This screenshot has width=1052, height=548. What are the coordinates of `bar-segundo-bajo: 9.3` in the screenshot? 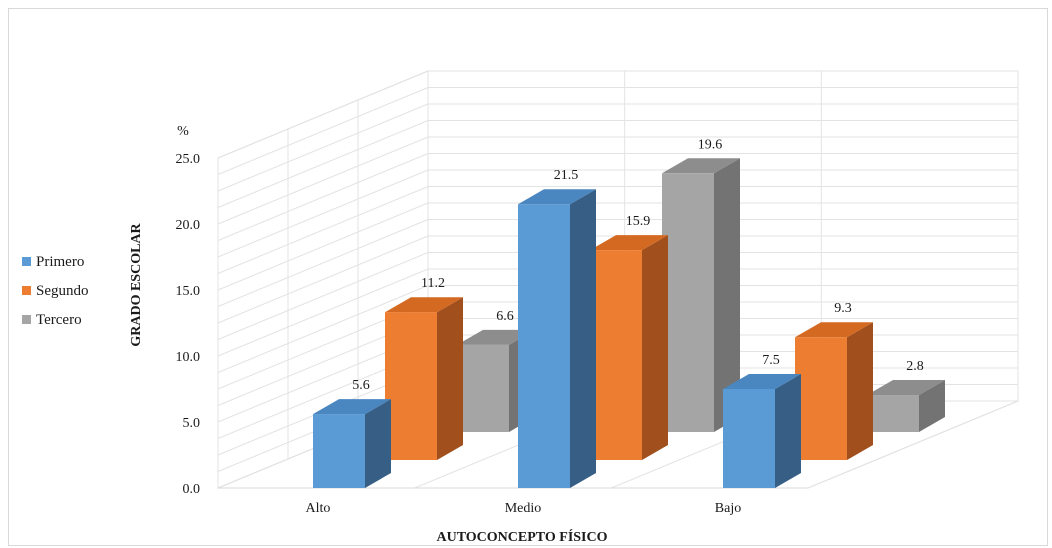 It's located at (834, 380).